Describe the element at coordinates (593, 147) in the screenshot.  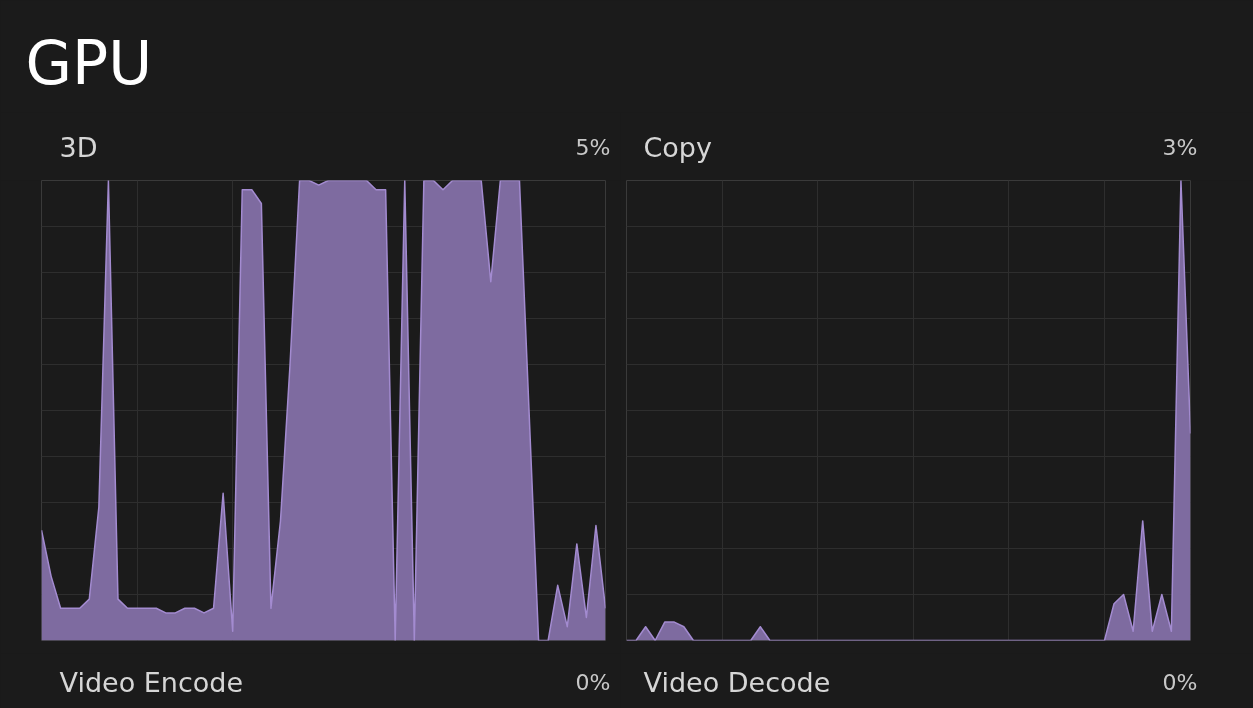
I see `chart-subtitle: 5%` at that location.